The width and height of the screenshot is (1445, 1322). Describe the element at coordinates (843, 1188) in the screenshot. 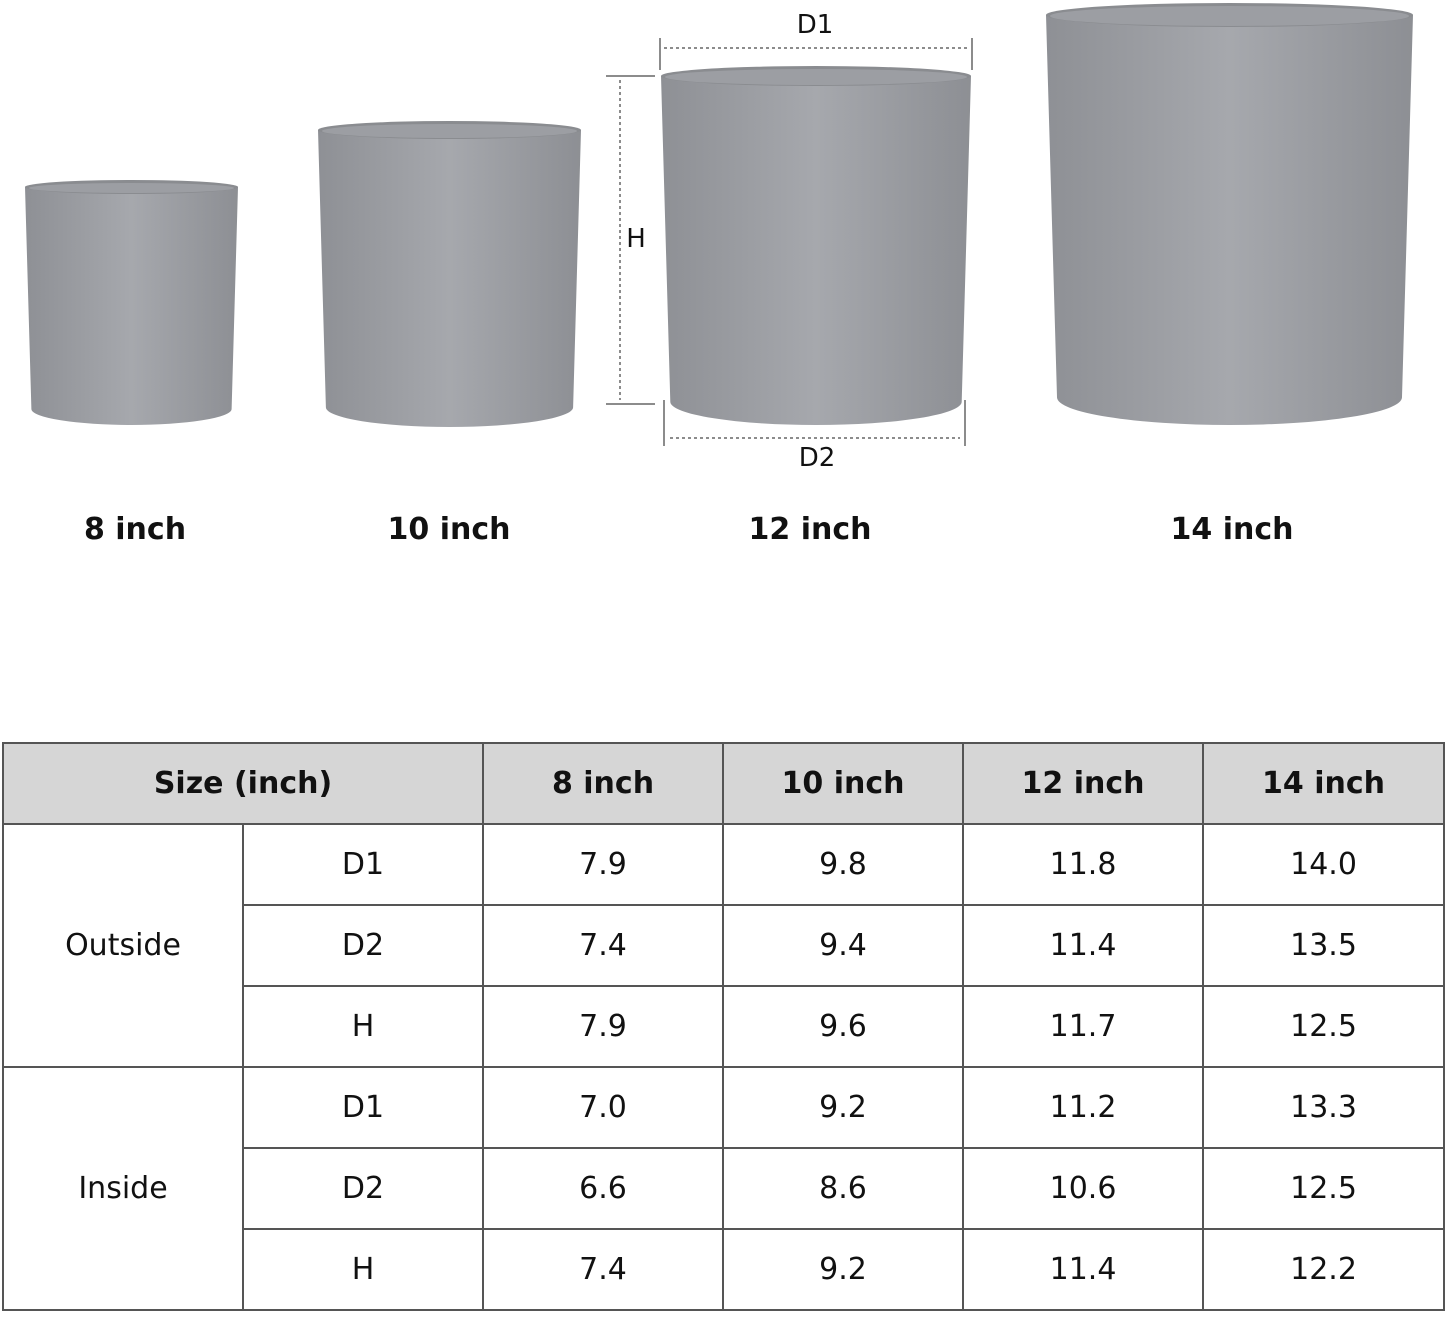

I see `value-cell: 8.6` at that location.